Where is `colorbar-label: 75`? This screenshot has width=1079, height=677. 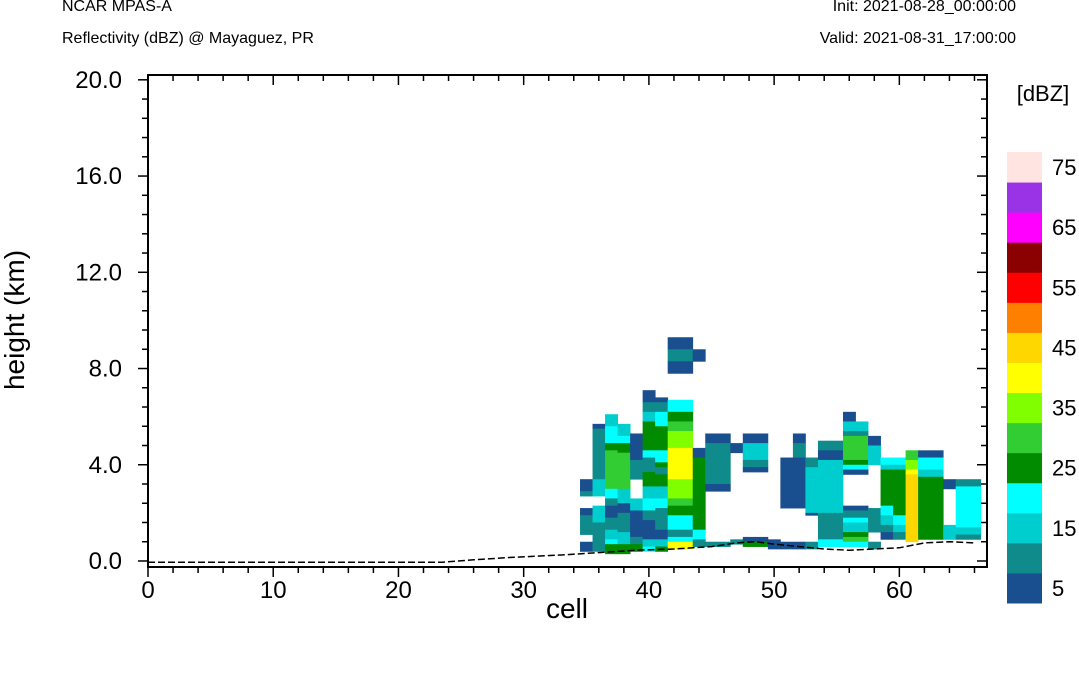
colorbar-label: 75 is located at coordinates (1064, 167).